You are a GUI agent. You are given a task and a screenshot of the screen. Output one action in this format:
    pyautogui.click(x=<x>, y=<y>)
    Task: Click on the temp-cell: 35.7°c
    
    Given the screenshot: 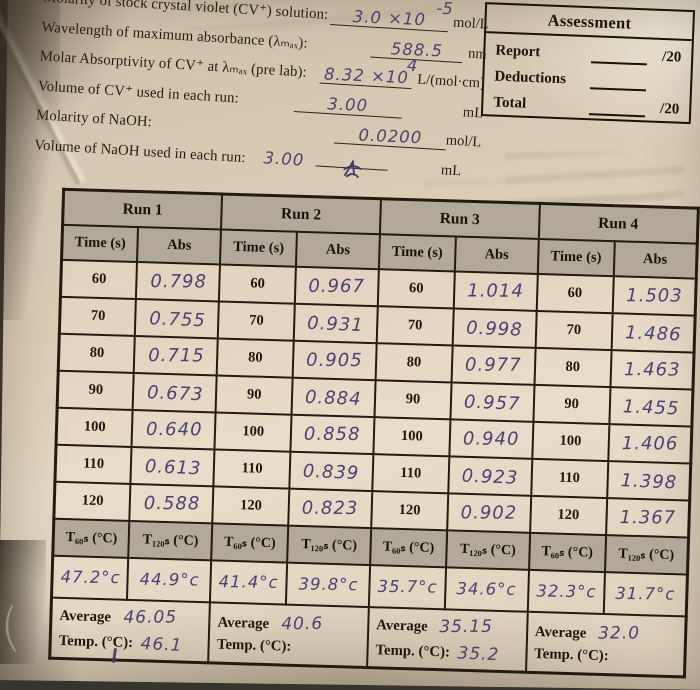 What is the action you would take?
    pyautogui.click(x=407, y=587)
    